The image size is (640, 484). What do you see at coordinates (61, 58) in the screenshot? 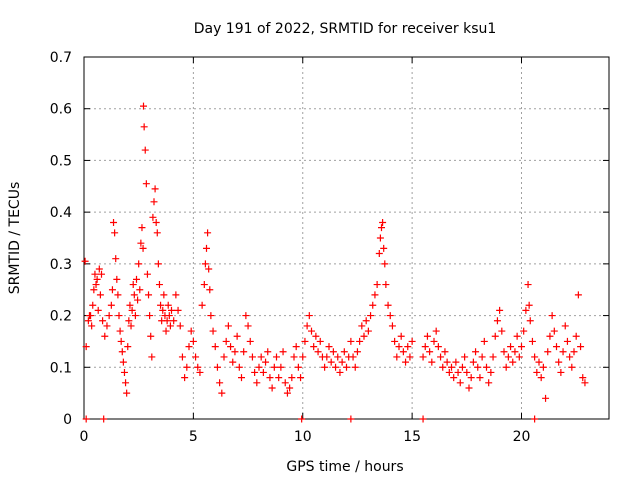
I see `y-tick-label: 0.7` at bounding box center [61, 58].